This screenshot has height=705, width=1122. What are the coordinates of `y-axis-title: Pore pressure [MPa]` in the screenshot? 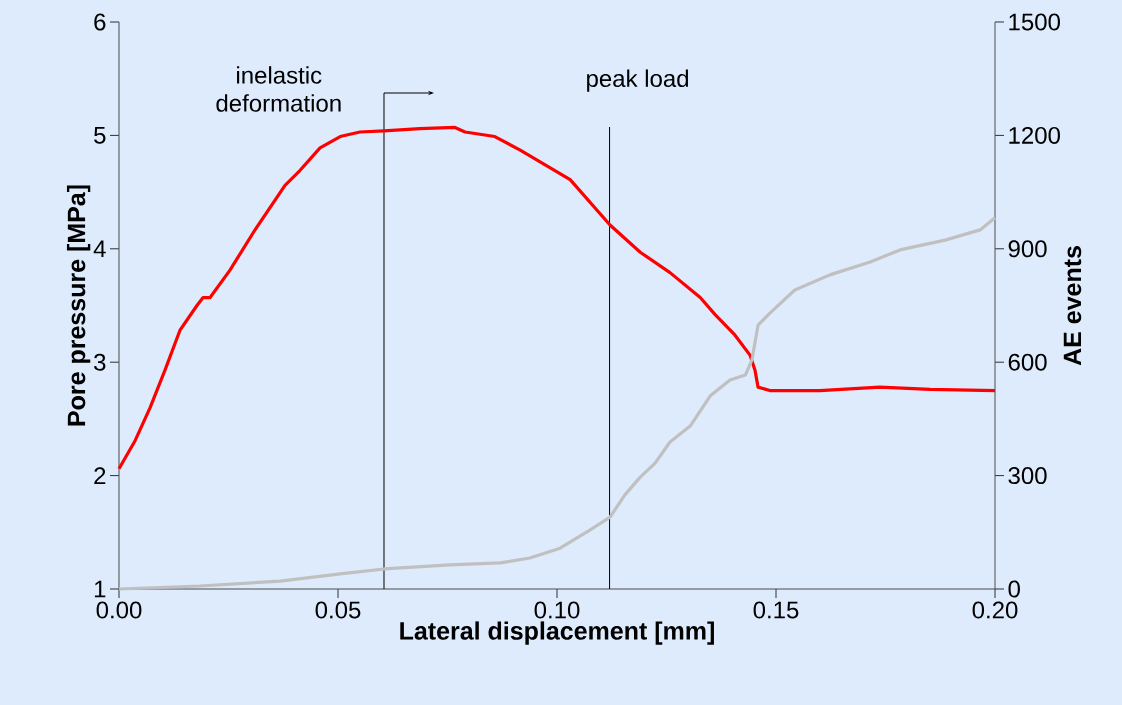 It's located at (78, 305).